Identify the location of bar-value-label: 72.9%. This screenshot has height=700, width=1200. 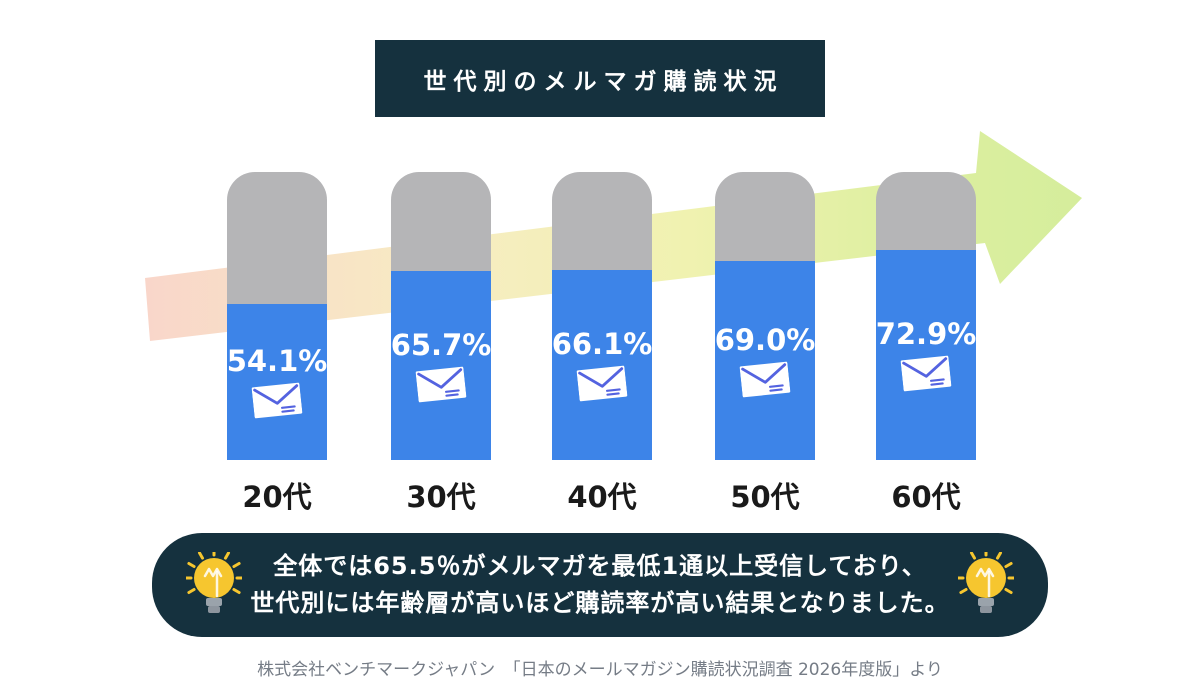
(926, 334).